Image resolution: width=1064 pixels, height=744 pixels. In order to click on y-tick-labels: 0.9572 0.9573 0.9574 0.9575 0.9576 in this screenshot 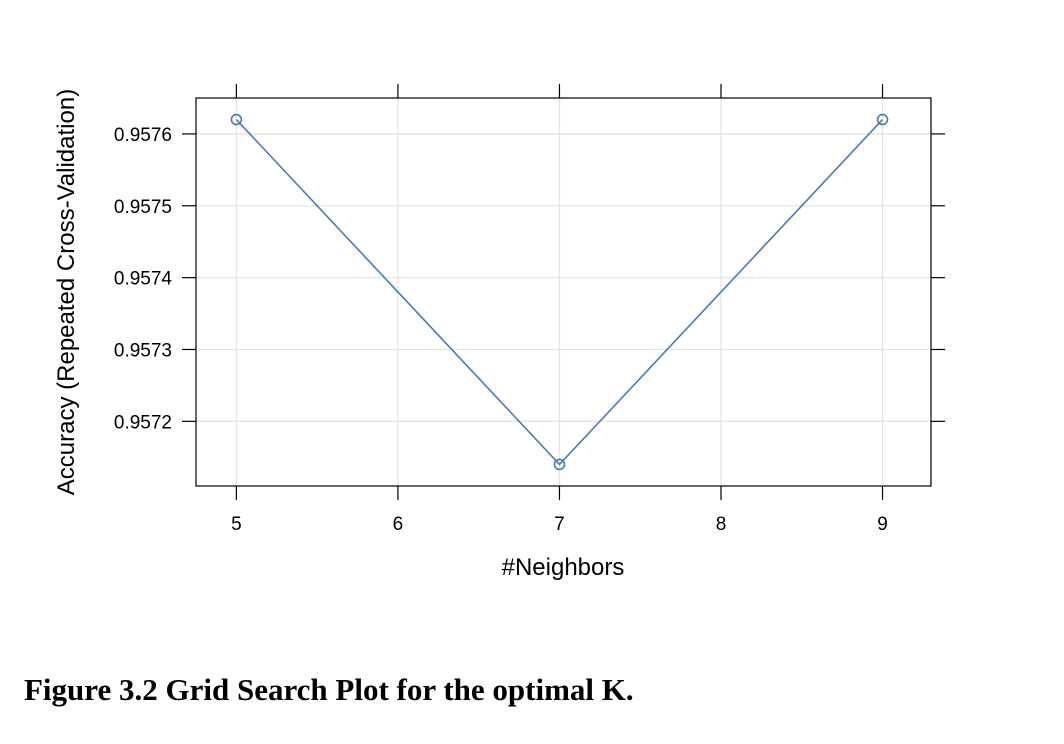, I will do `click(143, 279)`.